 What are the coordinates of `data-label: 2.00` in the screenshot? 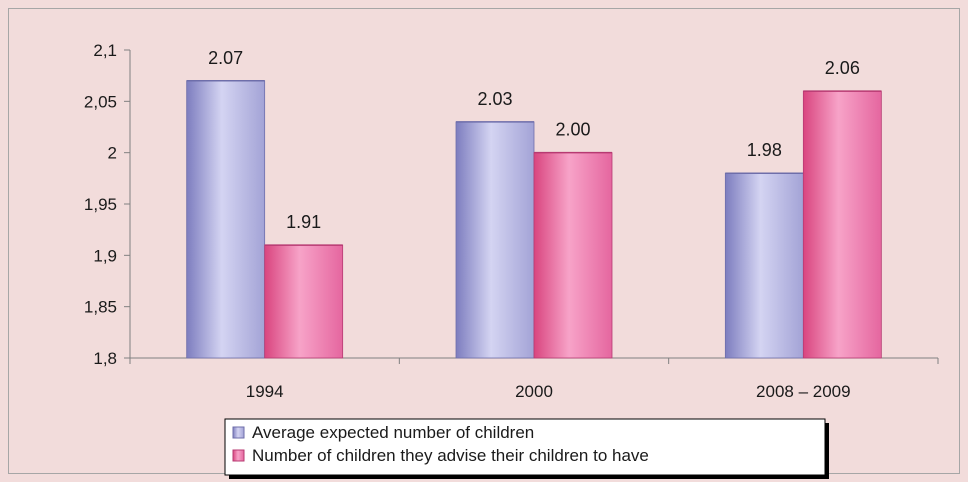 It's located at (572, 130).